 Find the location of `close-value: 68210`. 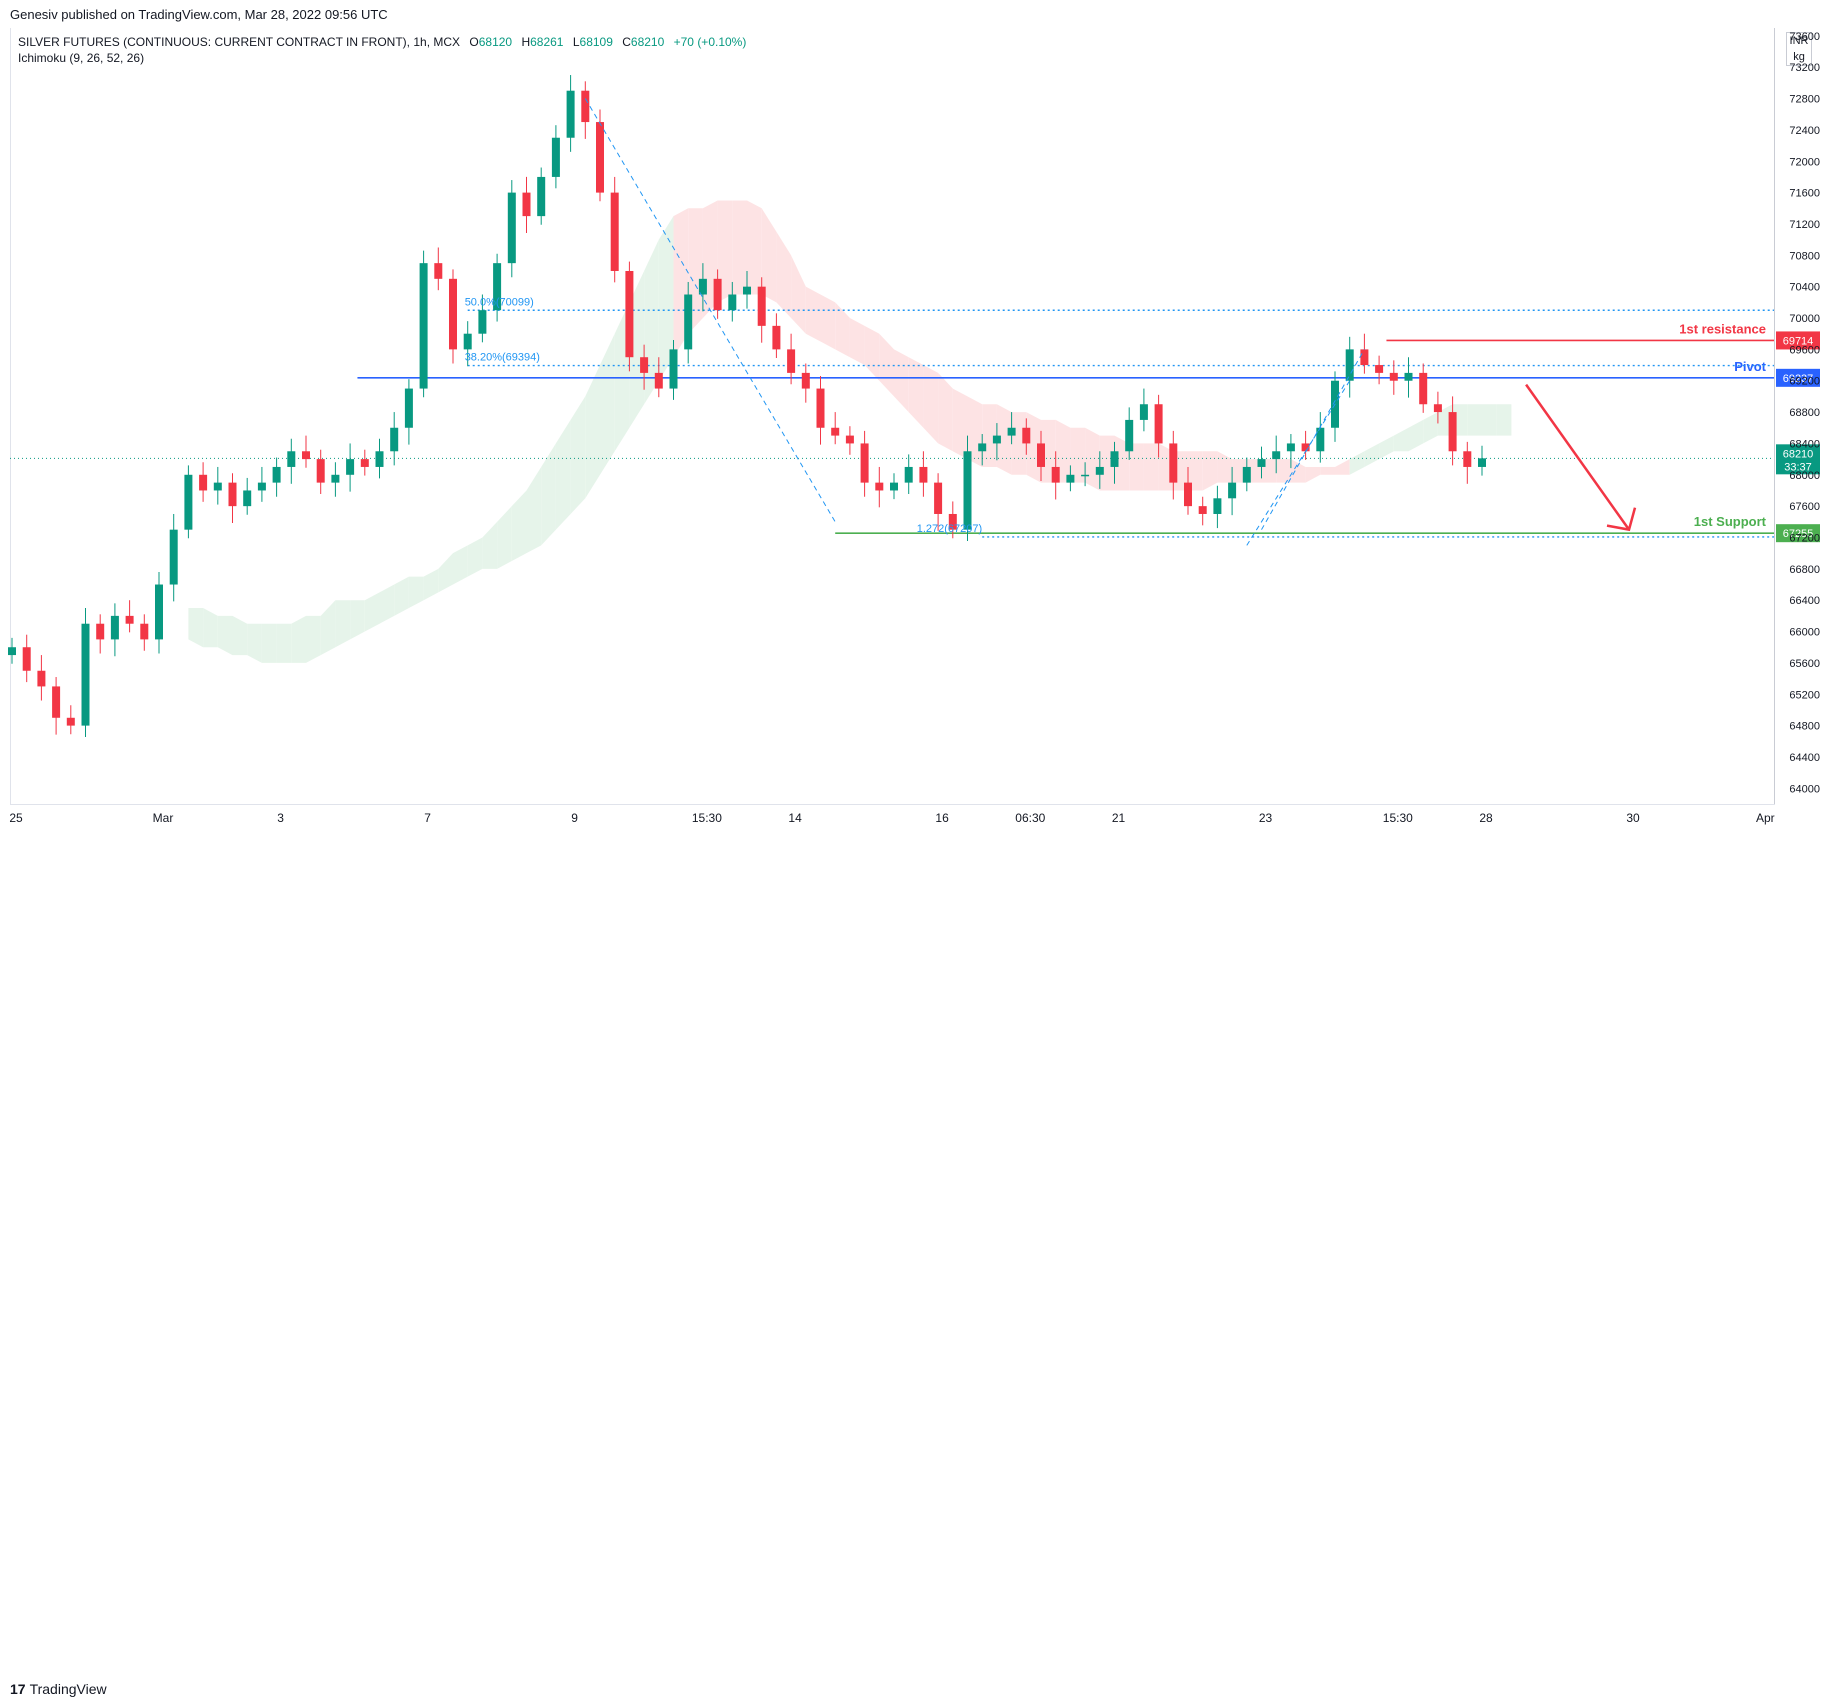

close-value: 68210 is located at coordinates (647, 42).